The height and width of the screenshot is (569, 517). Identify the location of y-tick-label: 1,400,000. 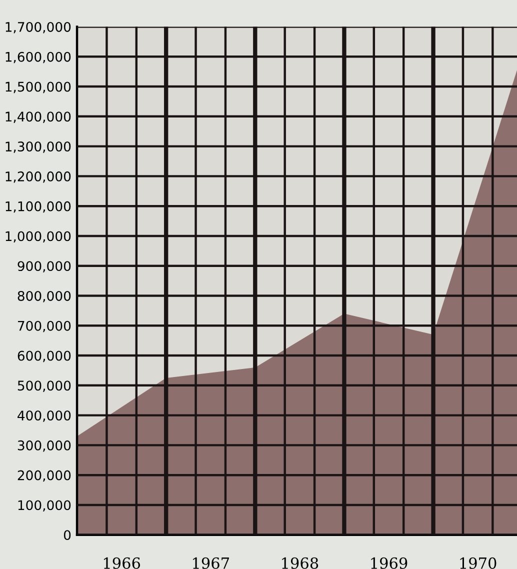
(38, 117).